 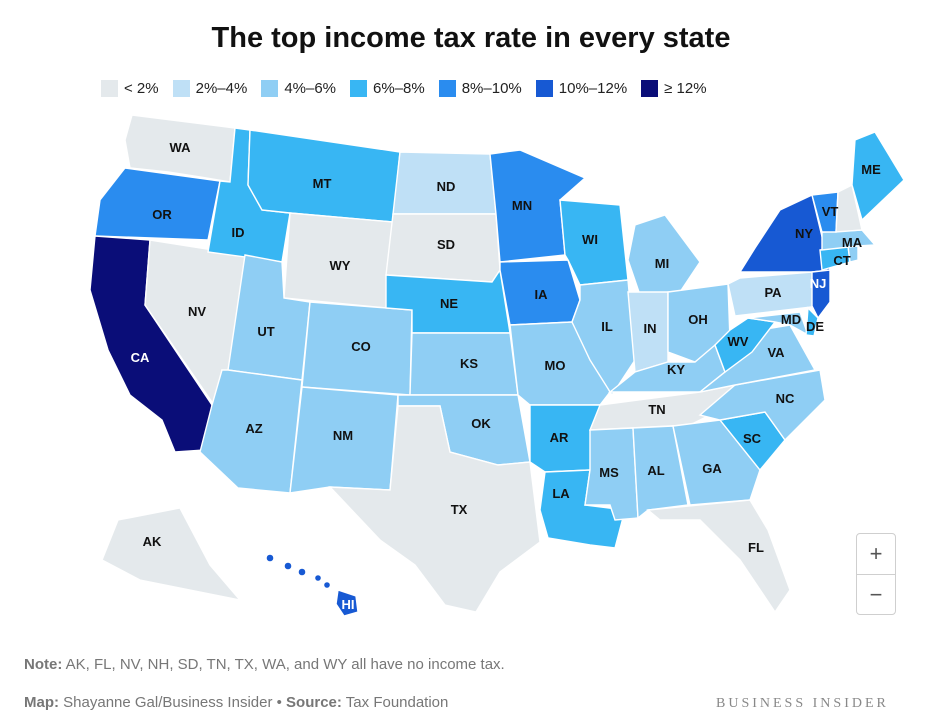 What do you see at coordinates (656, 409) in the screenshot?
I see `label-tn: TN` at bounding box center [656, 409].